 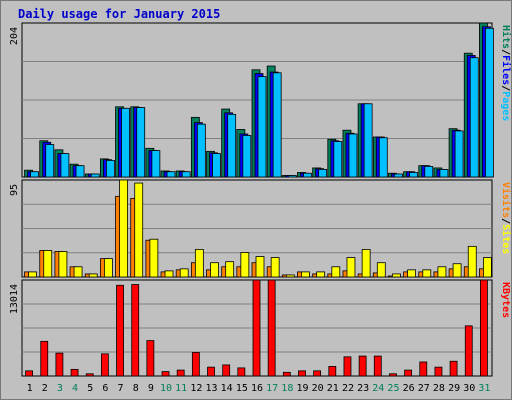 What do you see at coordinates (105, 388) in the screenshot?
I see `x-tick-label-6: 6` at bounding box center [105, 388].